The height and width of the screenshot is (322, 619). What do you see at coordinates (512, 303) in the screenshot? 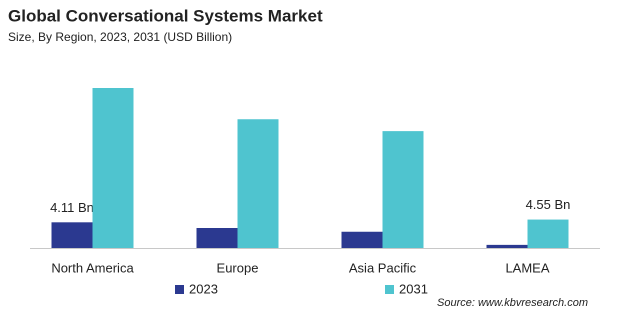
I see `source: Source: www.kbvresearch.com` at bounding box center [512, 303].